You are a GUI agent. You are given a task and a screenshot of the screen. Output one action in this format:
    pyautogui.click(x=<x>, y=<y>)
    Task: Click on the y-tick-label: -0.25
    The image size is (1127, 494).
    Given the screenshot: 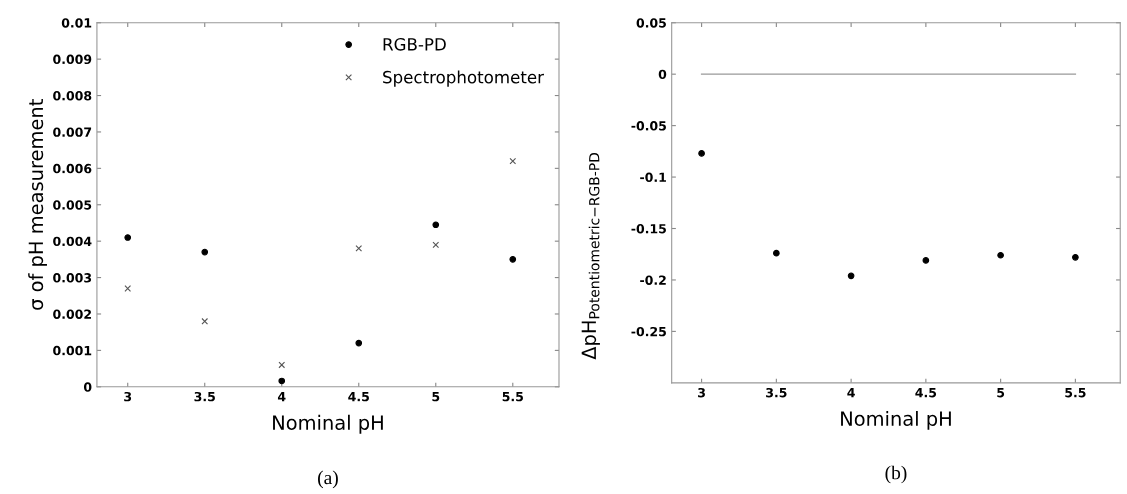 What is the action you would take?
    pyautogui.click(x=648, y=331)
    